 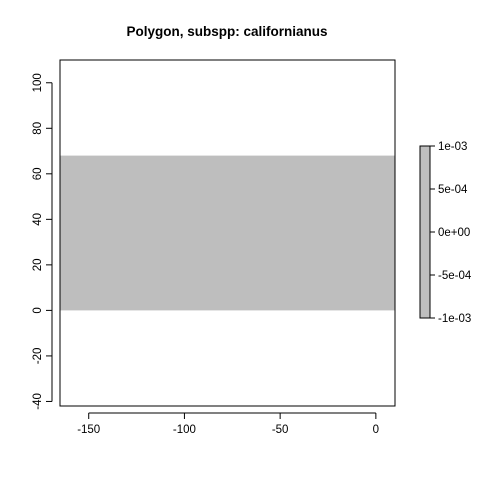 I want to click on colorbar-tick-label: 0e+00, so click(x=454, y=233).